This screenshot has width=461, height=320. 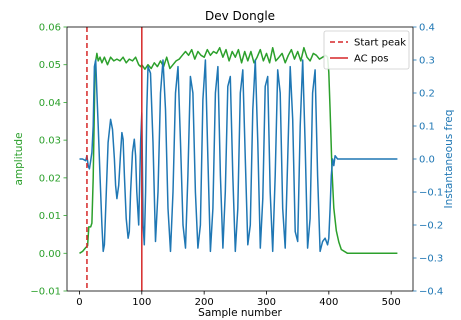 I want to click on y-axis-right-label: Instantaneous freq, so click(x=449, y=159).